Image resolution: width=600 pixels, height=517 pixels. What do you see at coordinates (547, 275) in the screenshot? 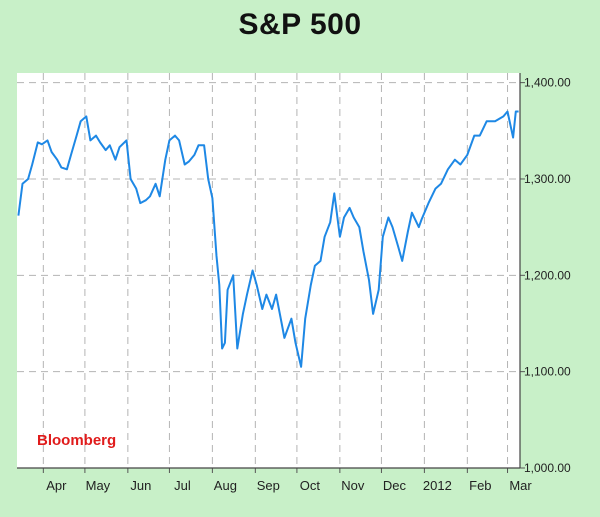
I see `y-tick-label: 1,200.00` at bounding box center [547, 275].